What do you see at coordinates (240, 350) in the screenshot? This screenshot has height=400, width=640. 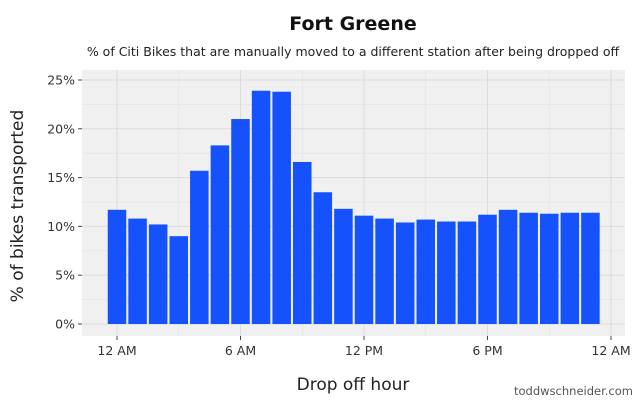 I see `x-tick-label: 6 AM` at bounding box center [240, 350].